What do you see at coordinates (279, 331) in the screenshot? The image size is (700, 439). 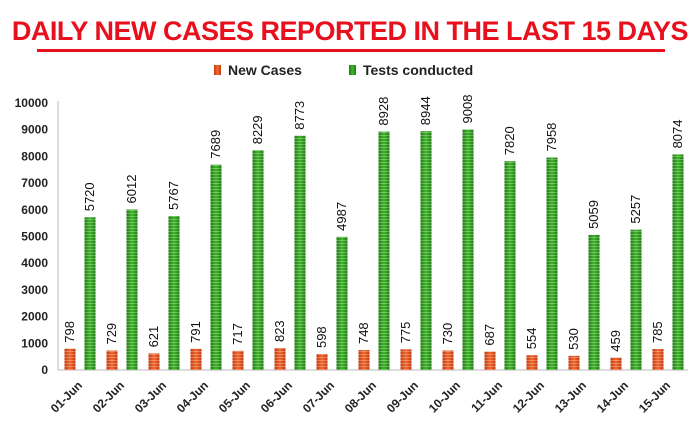 I see `data-label-new-cases: 823` at bounding box center [279, 331].